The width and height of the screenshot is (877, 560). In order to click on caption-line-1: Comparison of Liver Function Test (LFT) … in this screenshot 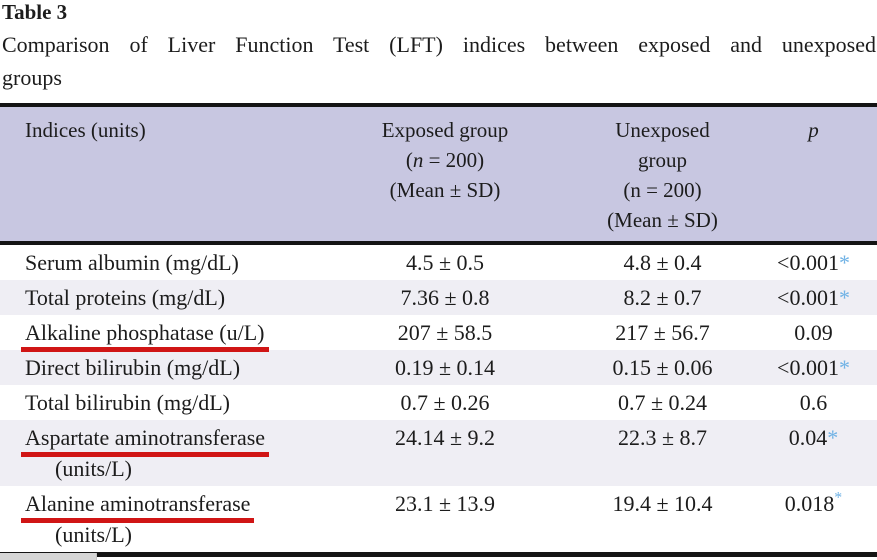, I will do `click(439, 44)`.